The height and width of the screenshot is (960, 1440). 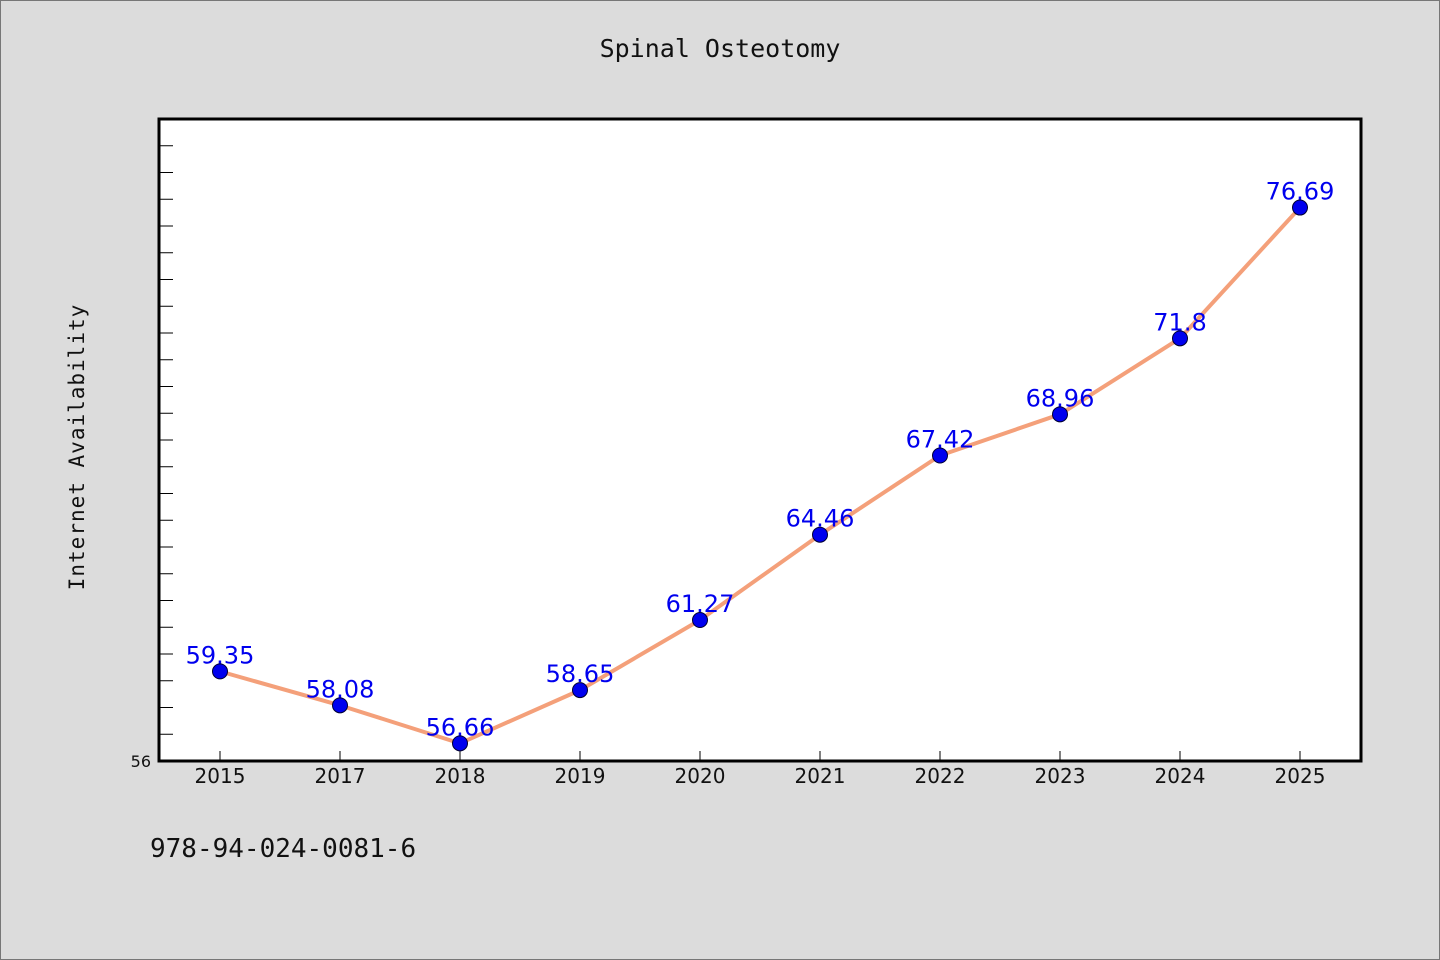 I want to click on x-tick-label: 2017, so click(x=340, y=776).